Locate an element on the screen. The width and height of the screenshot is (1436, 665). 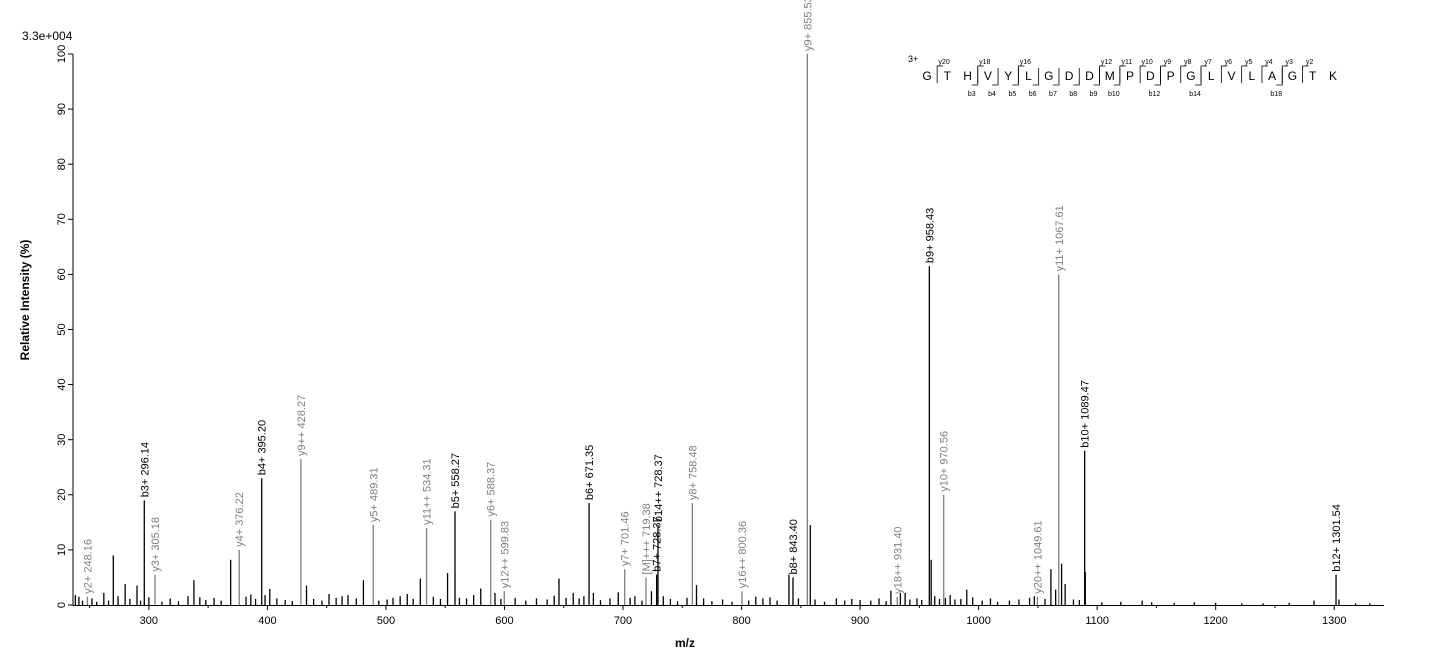
peak-label: b8+ 843.40 is located at coordinates (794, 546).